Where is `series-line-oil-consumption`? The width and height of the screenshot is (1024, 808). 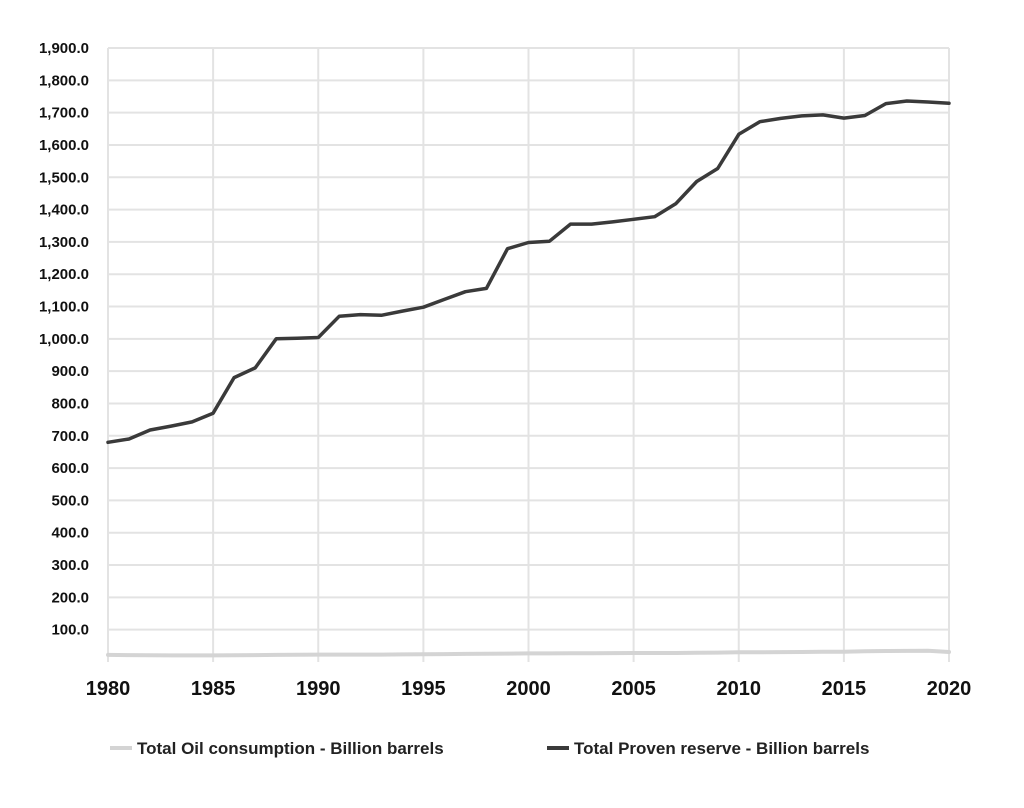 series-line-oil-consumption is located at coordinates (528, 653).